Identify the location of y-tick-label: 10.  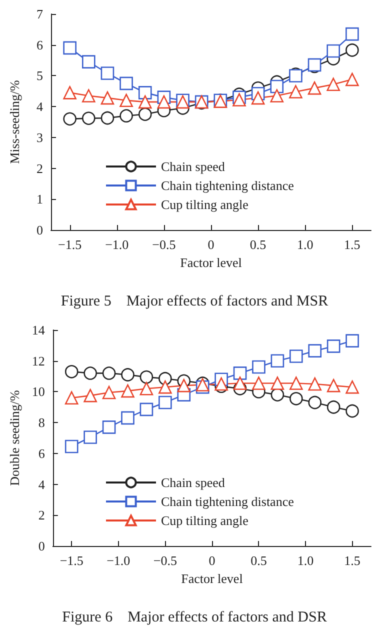
(38, 392).